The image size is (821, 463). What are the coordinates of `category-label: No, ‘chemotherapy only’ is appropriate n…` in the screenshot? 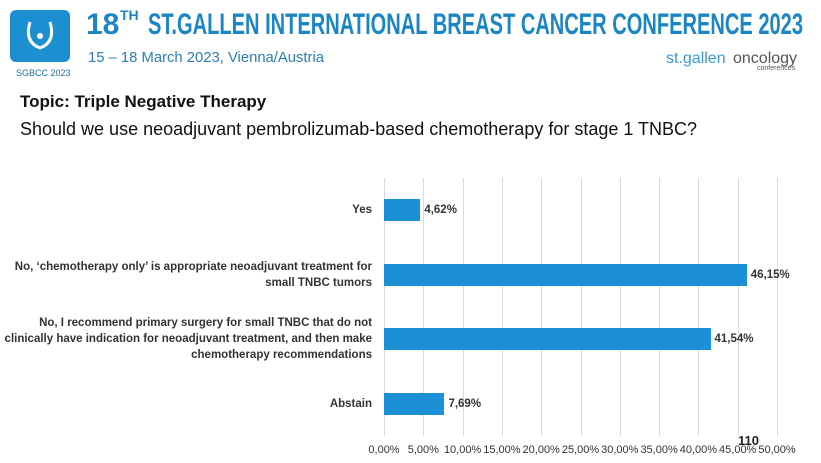 It's located at (193, 274).